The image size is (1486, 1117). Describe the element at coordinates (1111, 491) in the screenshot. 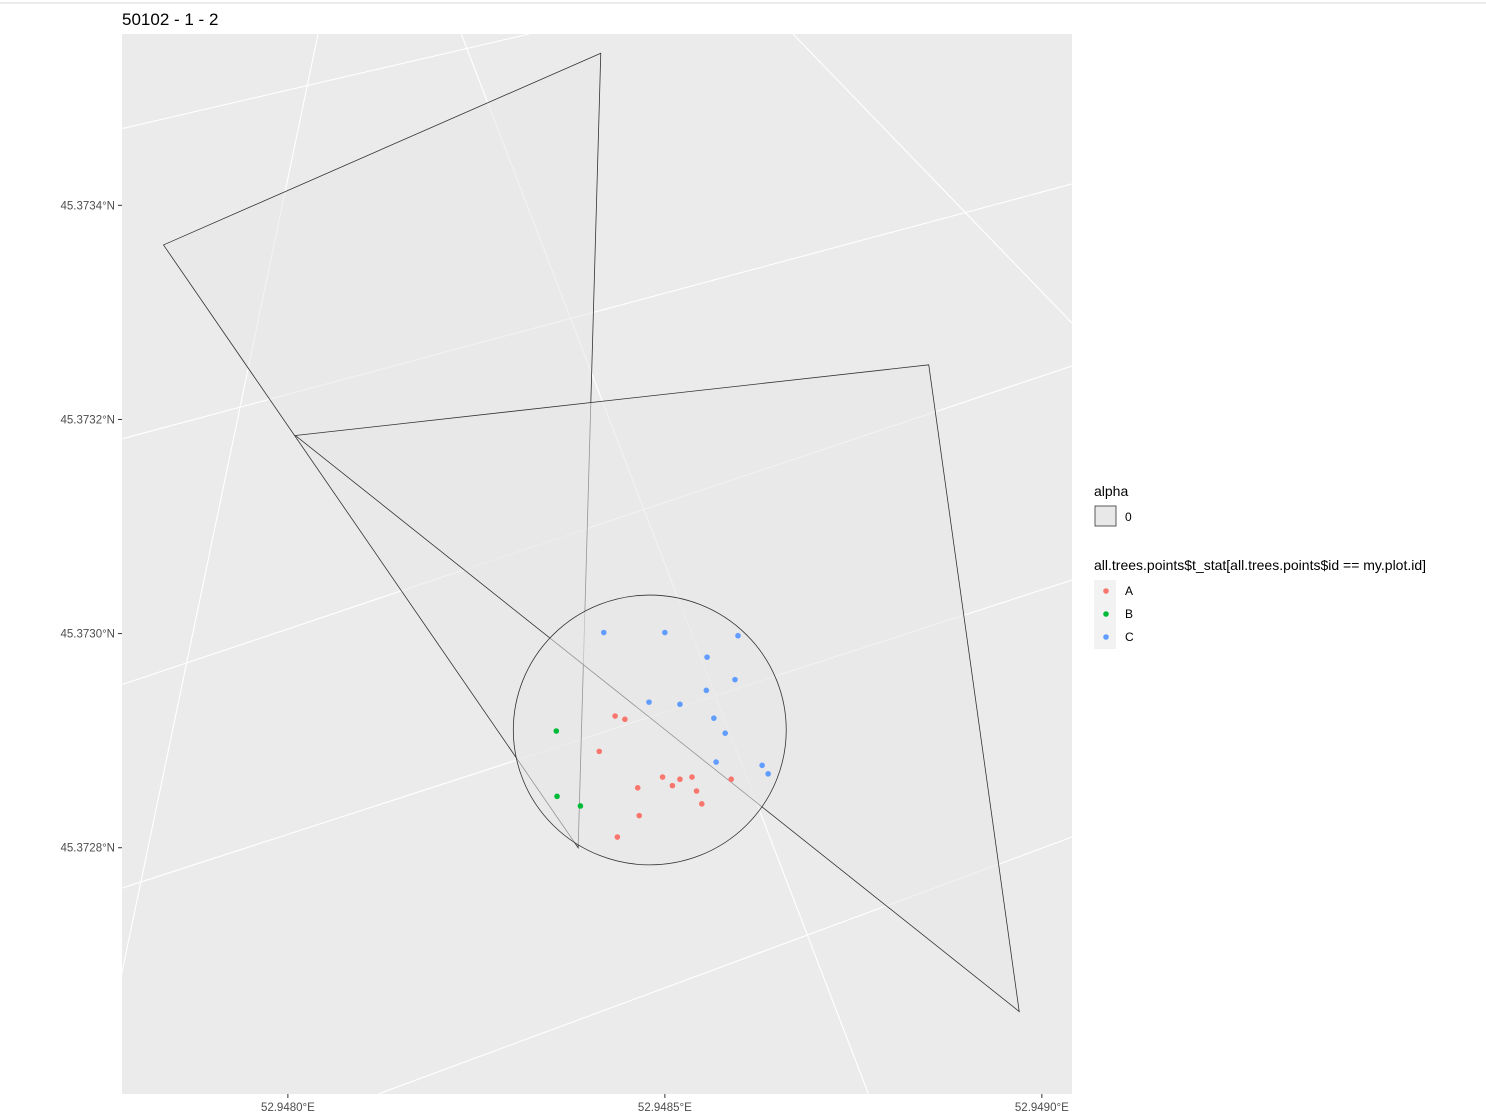

I see `legend-title-alpha: alpha` at that location.